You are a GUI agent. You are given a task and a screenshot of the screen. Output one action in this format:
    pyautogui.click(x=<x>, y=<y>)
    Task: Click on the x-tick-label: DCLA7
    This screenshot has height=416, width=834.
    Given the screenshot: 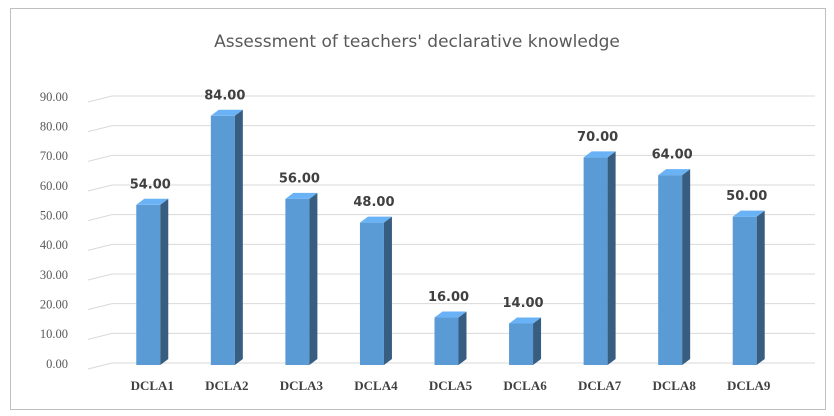 What is the action you would take?
    pyautogui.click(x=600, y=385)
    